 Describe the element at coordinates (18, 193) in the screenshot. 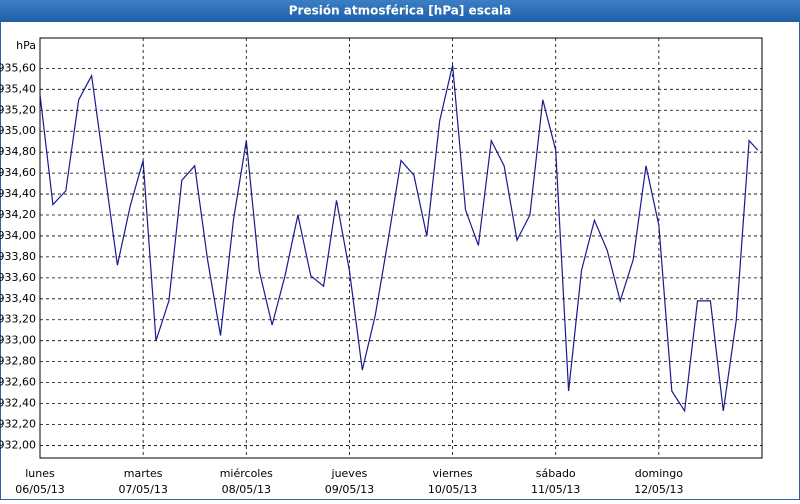

I see `y-tick-label: 934,40` at that location.